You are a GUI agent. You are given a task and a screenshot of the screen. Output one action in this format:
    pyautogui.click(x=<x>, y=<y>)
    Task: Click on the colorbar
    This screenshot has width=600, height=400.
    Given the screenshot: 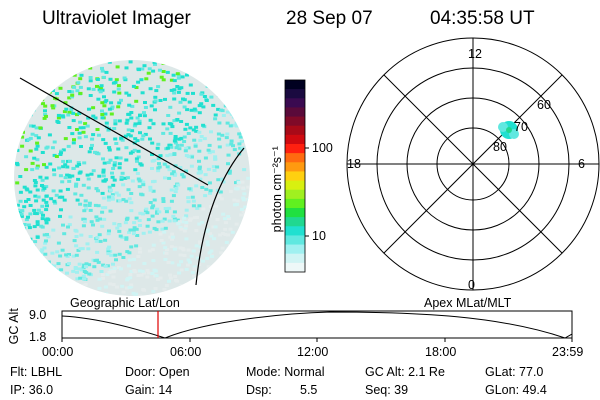 What is the action you would take?
    pyautogui.click(x=296, y=176)
    